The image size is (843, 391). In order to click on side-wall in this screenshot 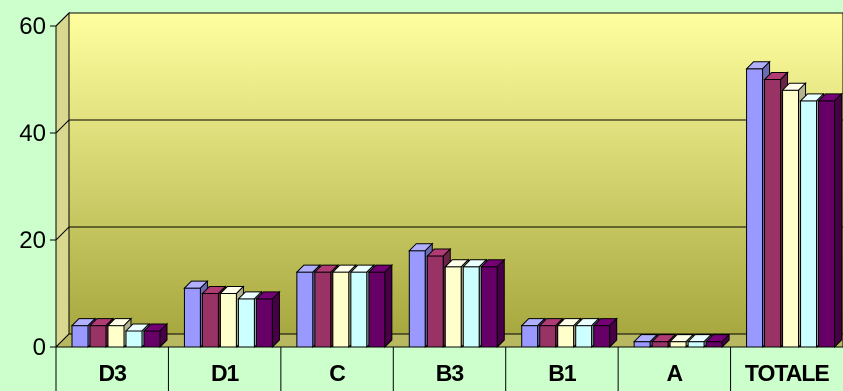, I will do `click(62, 180)`.